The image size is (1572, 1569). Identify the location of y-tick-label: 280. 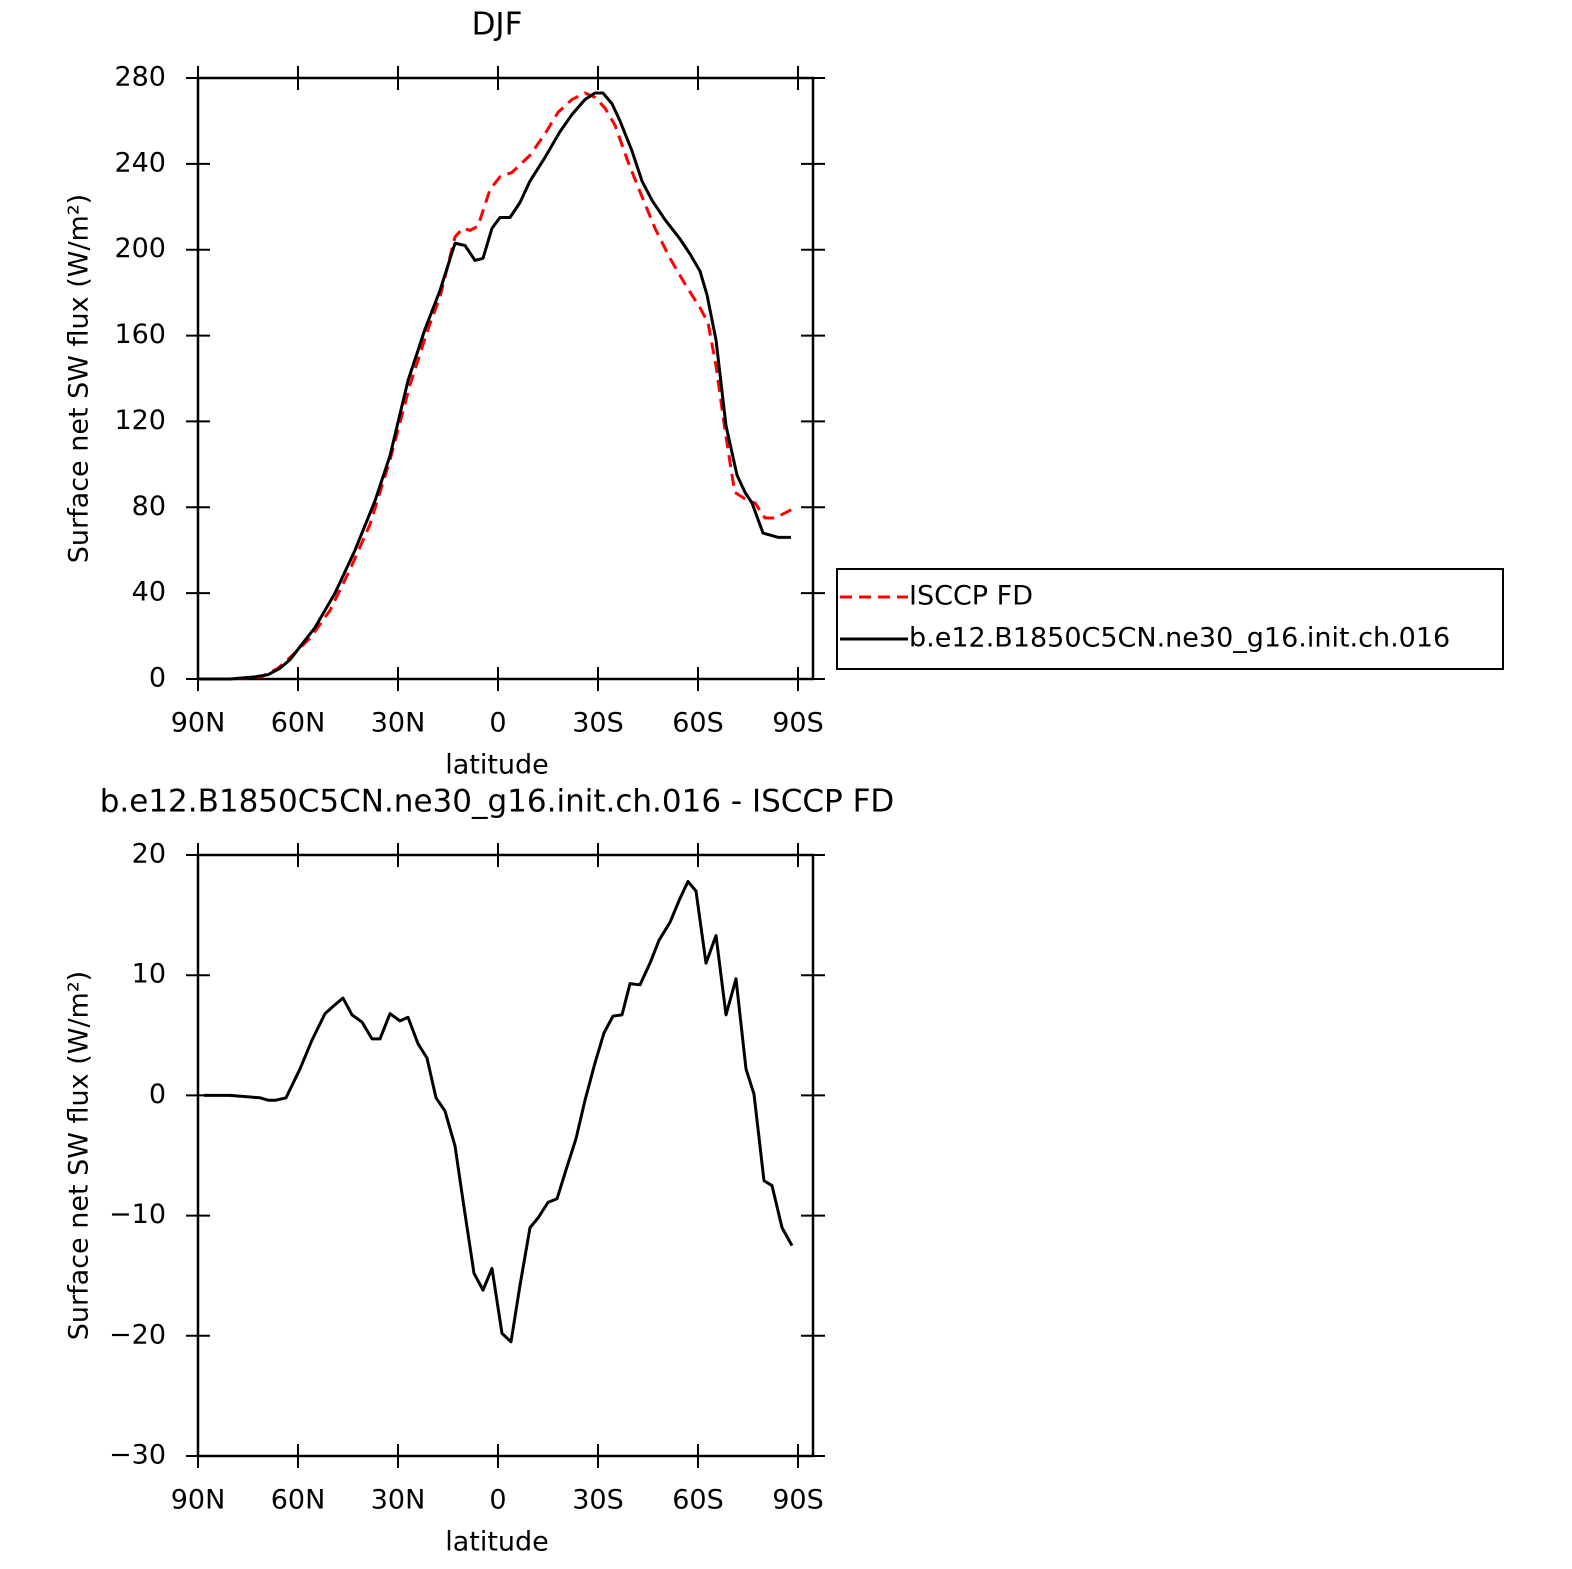
(140, 77).